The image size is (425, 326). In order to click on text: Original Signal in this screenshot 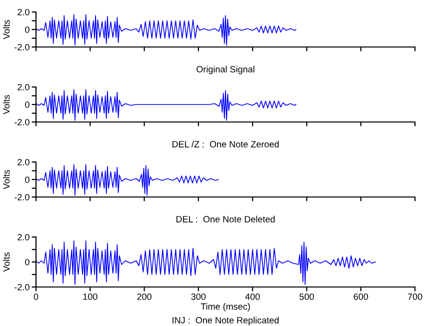, I will do `click(225, 70)`.